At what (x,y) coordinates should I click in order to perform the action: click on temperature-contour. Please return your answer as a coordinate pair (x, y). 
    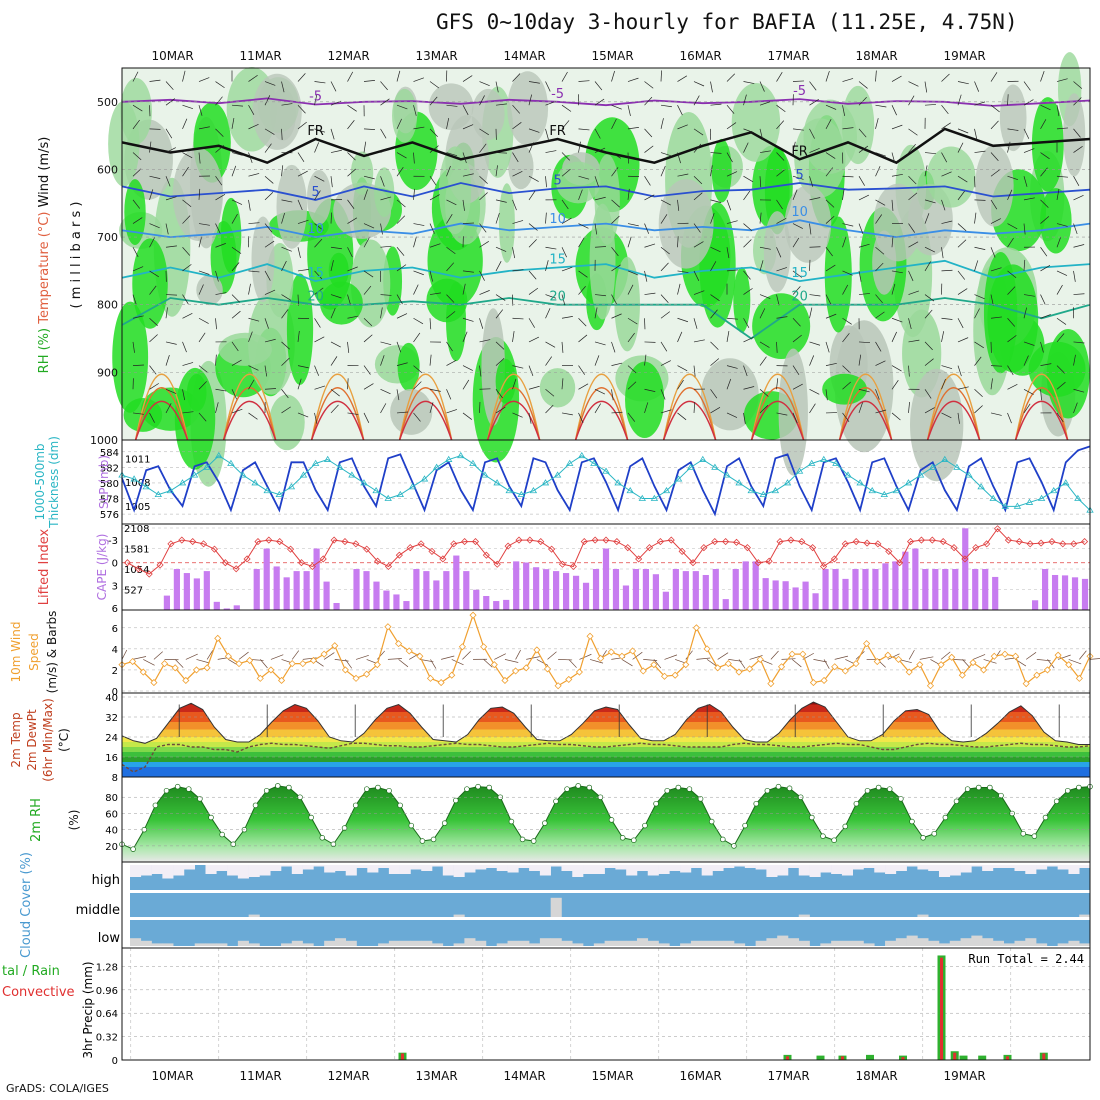
    Looking at the image, I should click on (689, 414).